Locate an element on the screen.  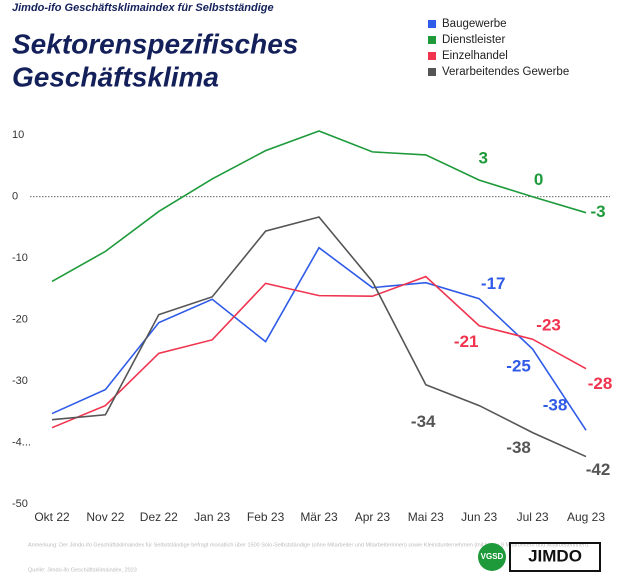
x-tick-label: Jul 23 is located at coordinates (533, 517).